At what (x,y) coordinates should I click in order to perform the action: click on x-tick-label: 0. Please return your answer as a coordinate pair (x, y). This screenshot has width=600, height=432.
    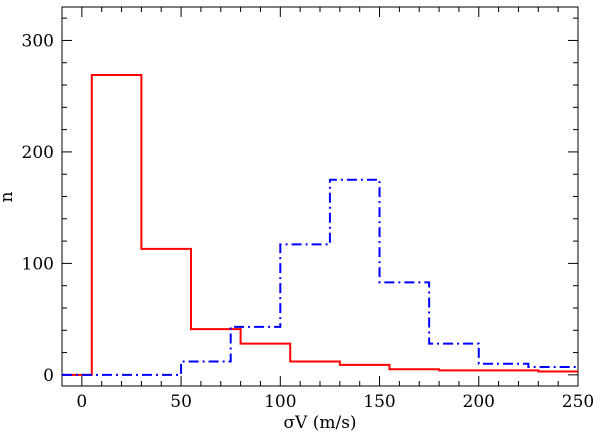
    Looking at the image, I should click on (81, 402).